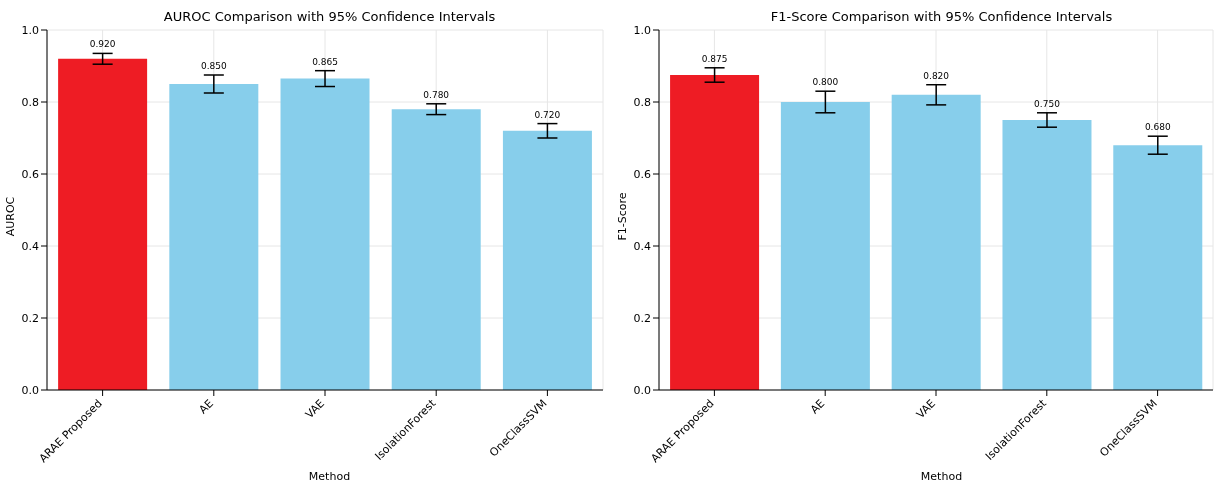 This screenshot has height=485, width=1223. What do you see at coordinates (436, 94) in the screenshot?
I see `data-label: 0.780` at bounding box center [436, 94].